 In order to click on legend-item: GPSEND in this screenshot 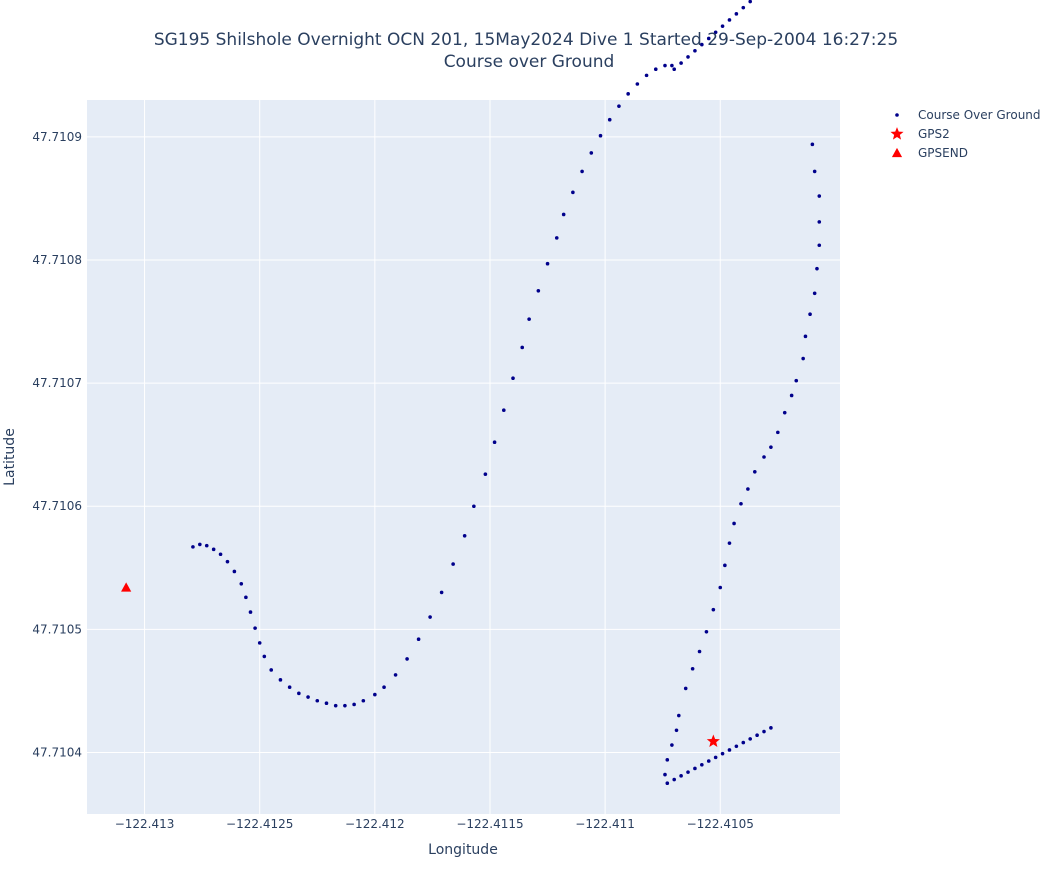, I will do `click(929, 153)`.